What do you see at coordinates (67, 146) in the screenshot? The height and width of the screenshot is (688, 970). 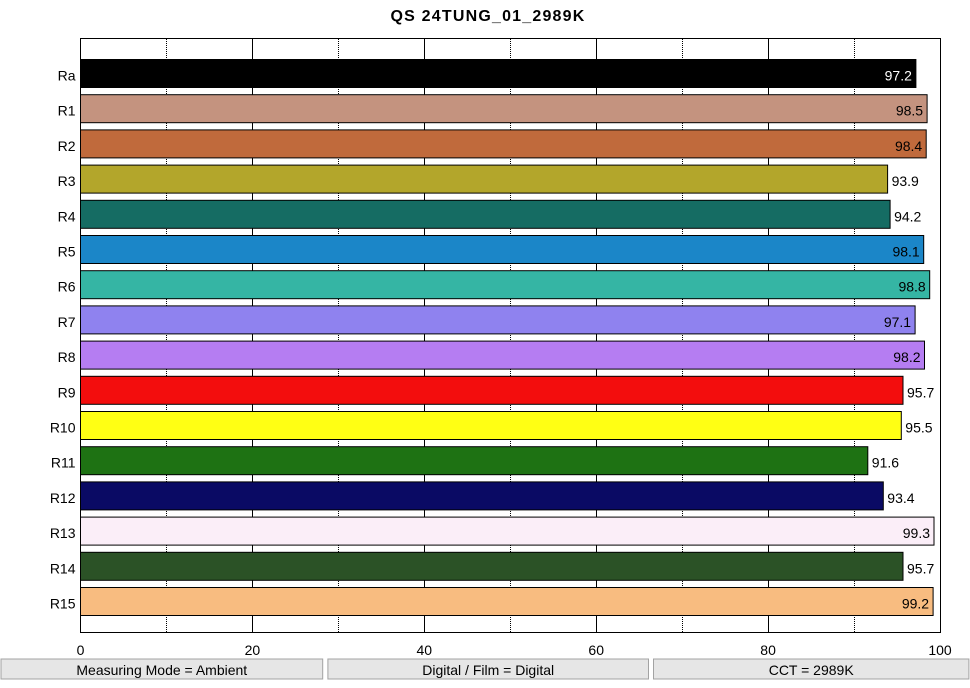 I see `svg-text: R2` at bounding box center [67, 146].